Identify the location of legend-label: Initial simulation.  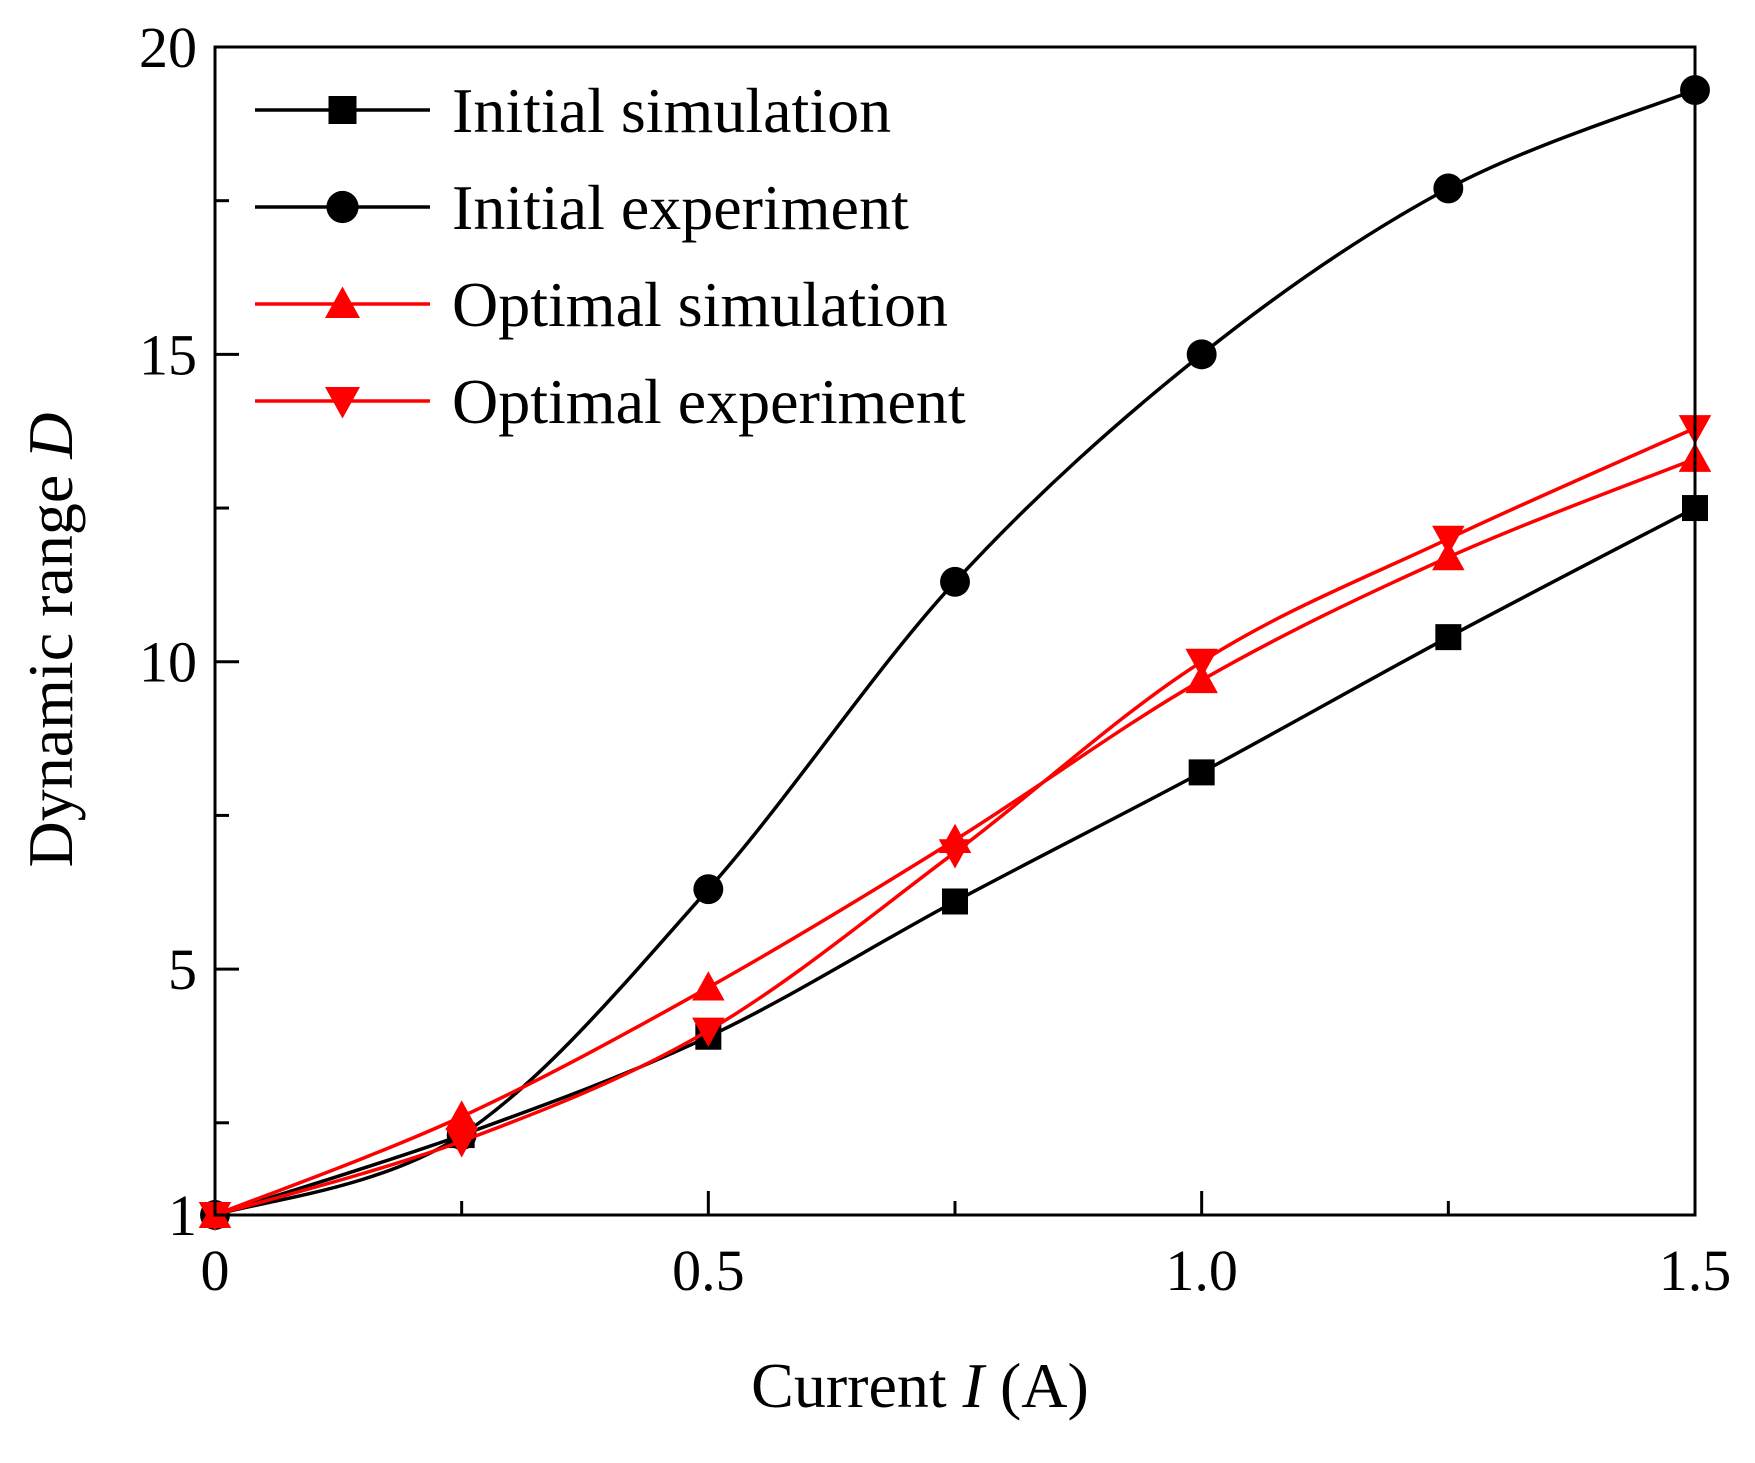
(671, 110).